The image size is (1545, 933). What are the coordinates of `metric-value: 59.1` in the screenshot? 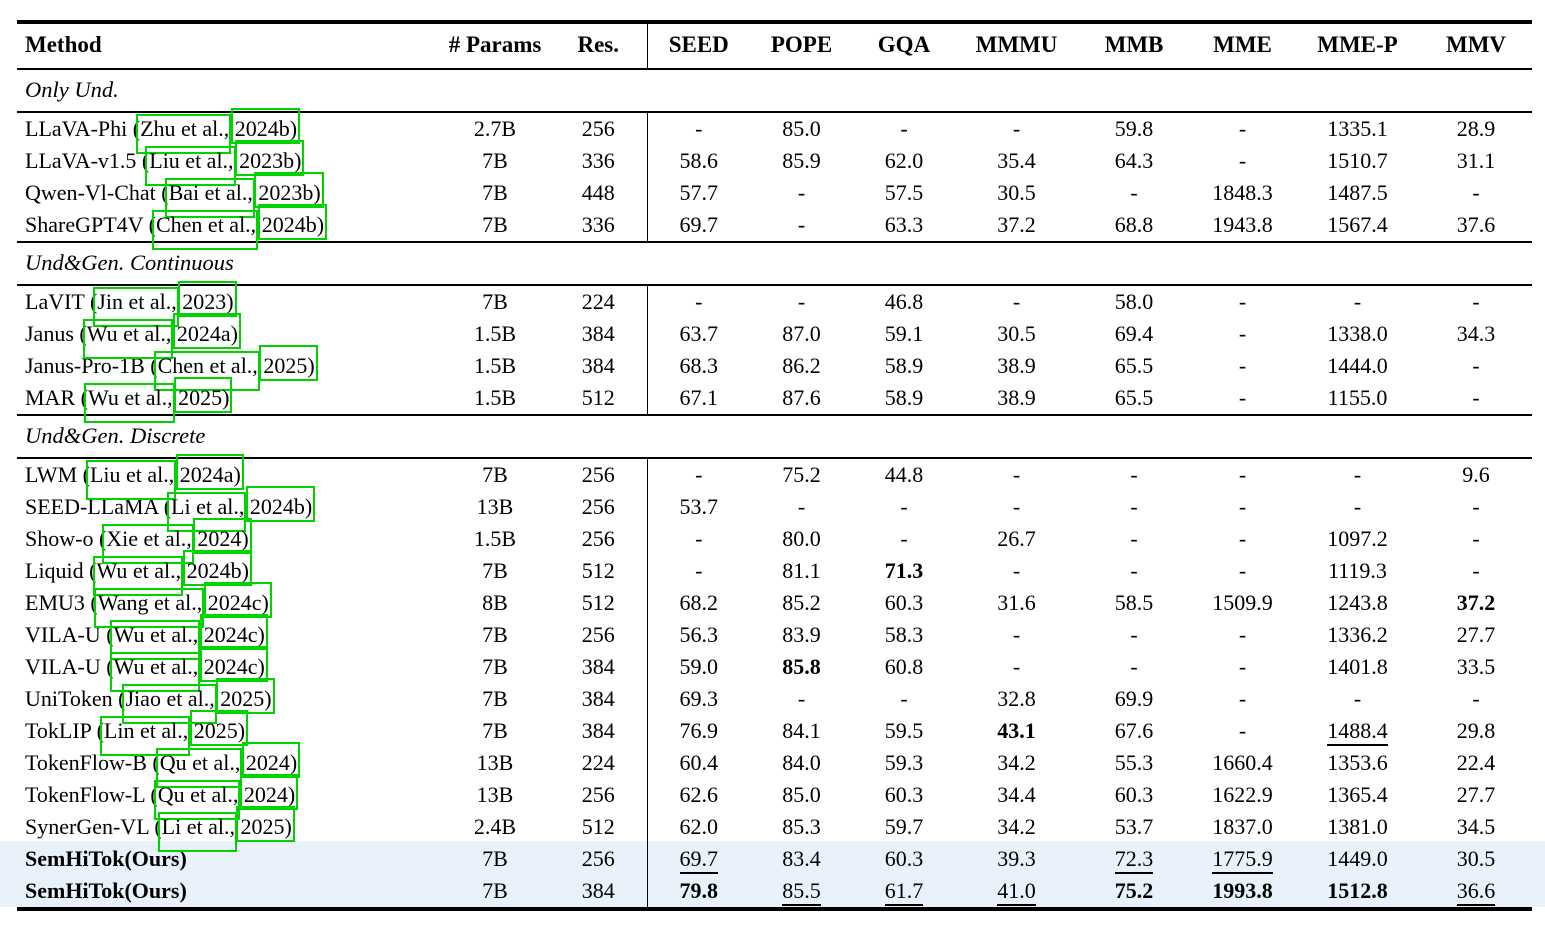 It's located at (904, 333).